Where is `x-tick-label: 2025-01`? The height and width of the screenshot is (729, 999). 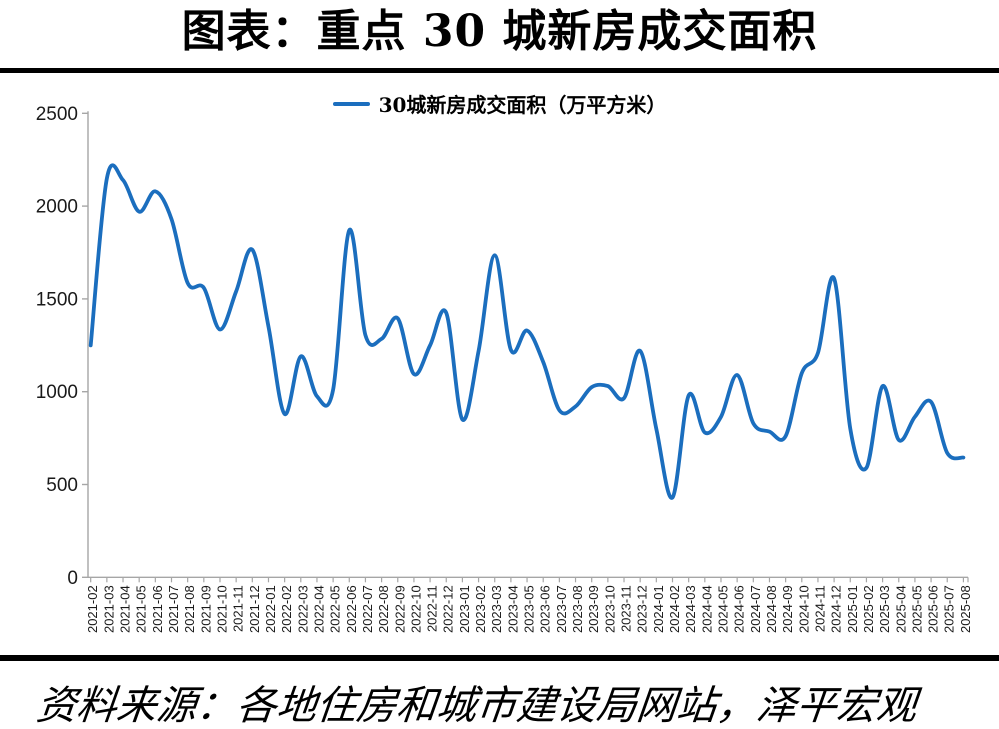 x-tick-label: 2025-01 is located at coordinates (852, 609).